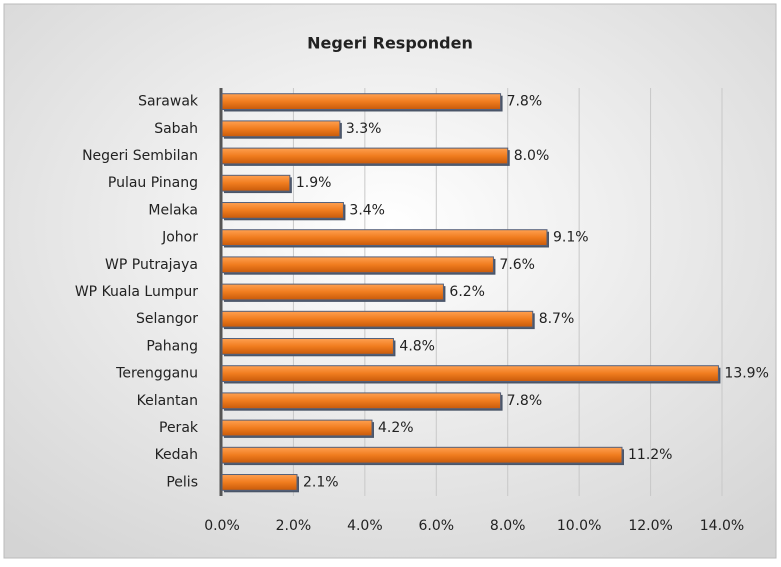  I want to click on y-tick-label: Pelis, so click(182, 482).